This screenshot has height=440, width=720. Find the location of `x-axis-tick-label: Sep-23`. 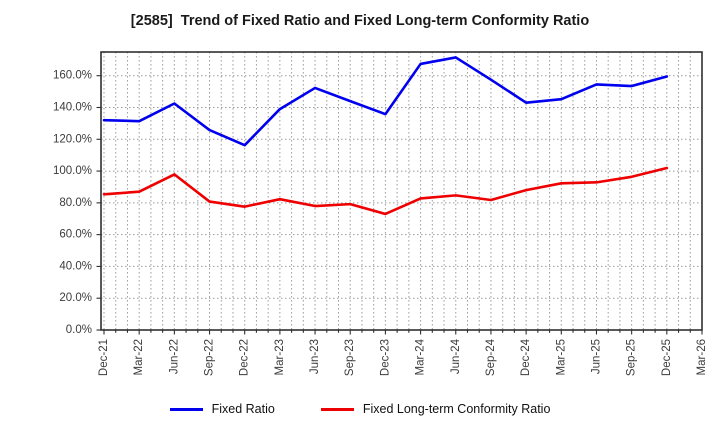

x-axis-tick-label: Sep-23 is located at coordinates (350, 357).